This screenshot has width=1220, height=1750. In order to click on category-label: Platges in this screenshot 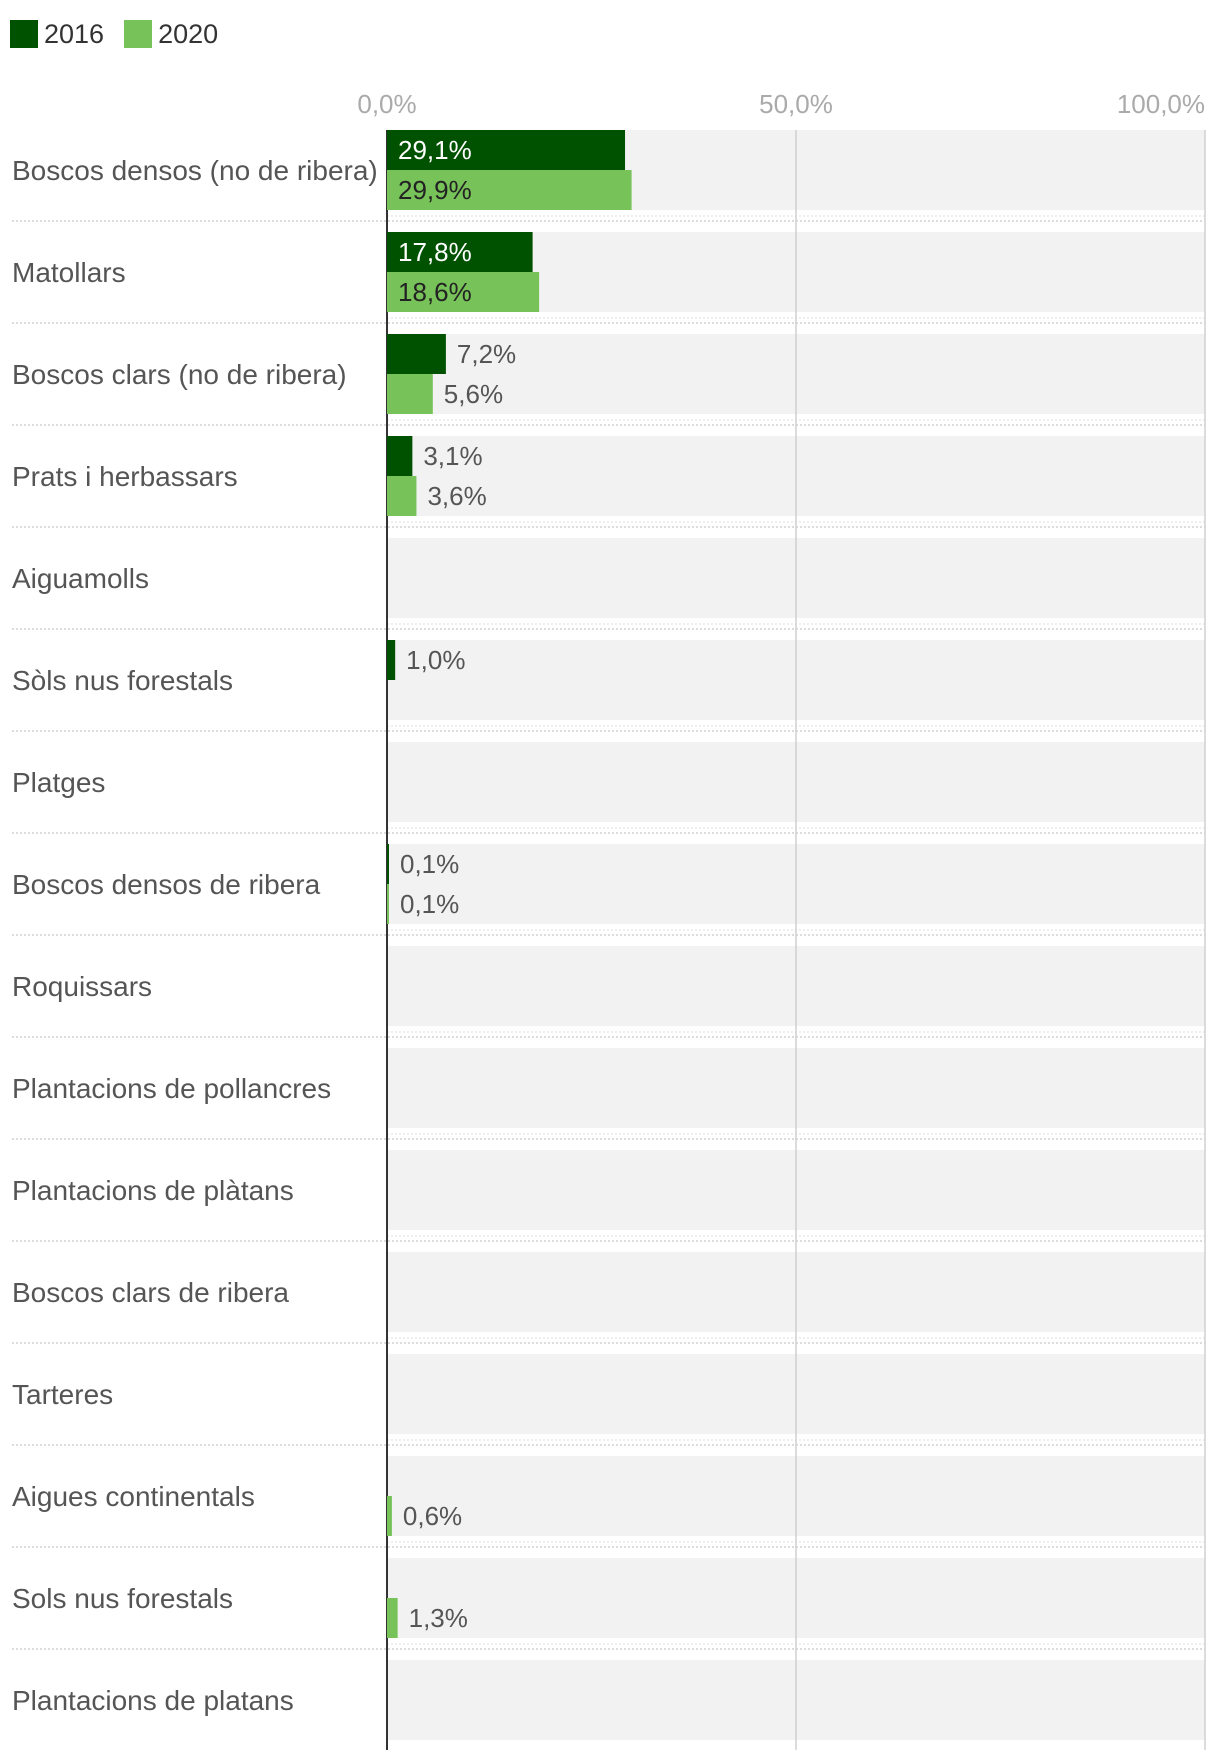, I will do `click(58, 782)`.